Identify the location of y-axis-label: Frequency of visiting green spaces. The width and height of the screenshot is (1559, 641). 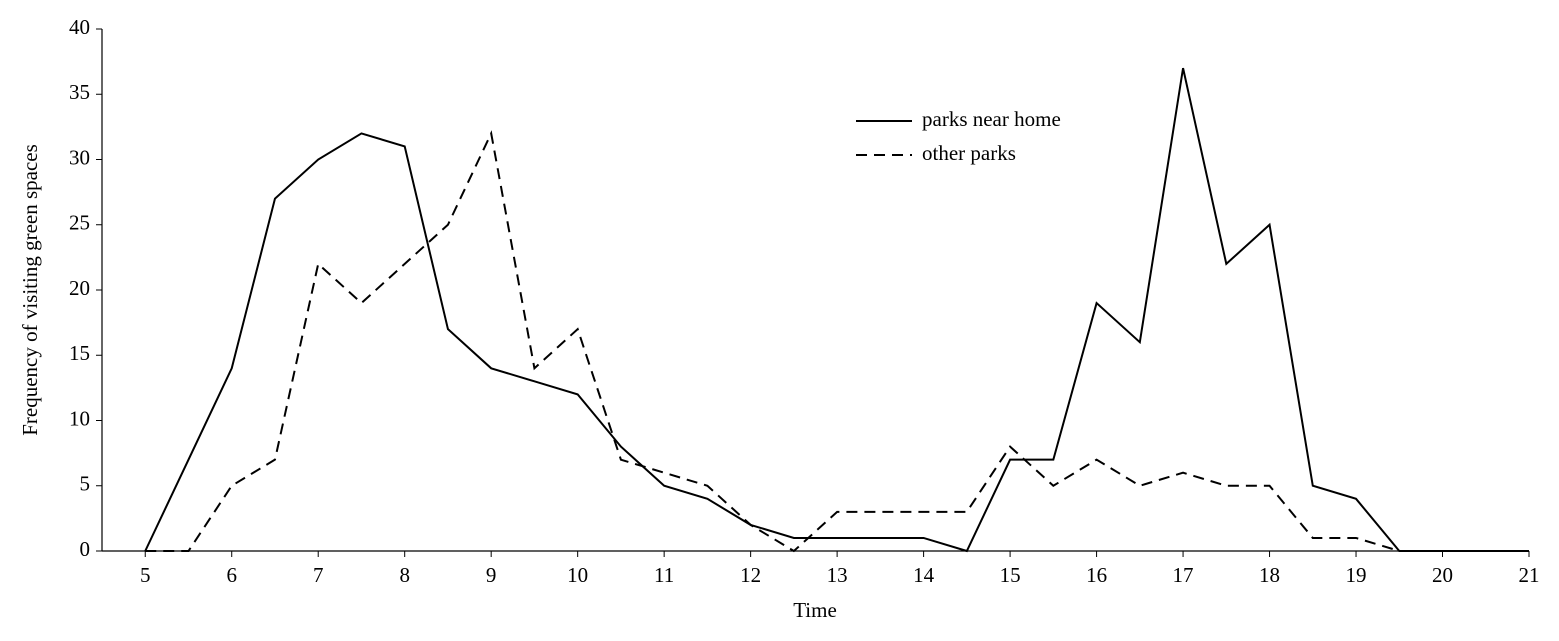
(30, 290).